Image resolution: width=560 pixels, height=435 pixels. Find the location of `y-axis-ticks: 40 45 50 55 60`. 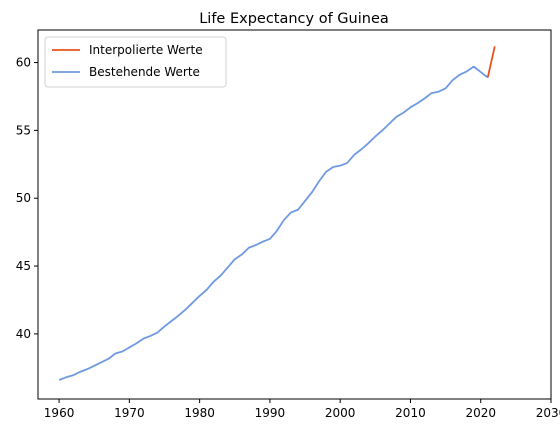

y-axis-ticks: 40 45 50 55 60 is located at coordinates (27, 198).